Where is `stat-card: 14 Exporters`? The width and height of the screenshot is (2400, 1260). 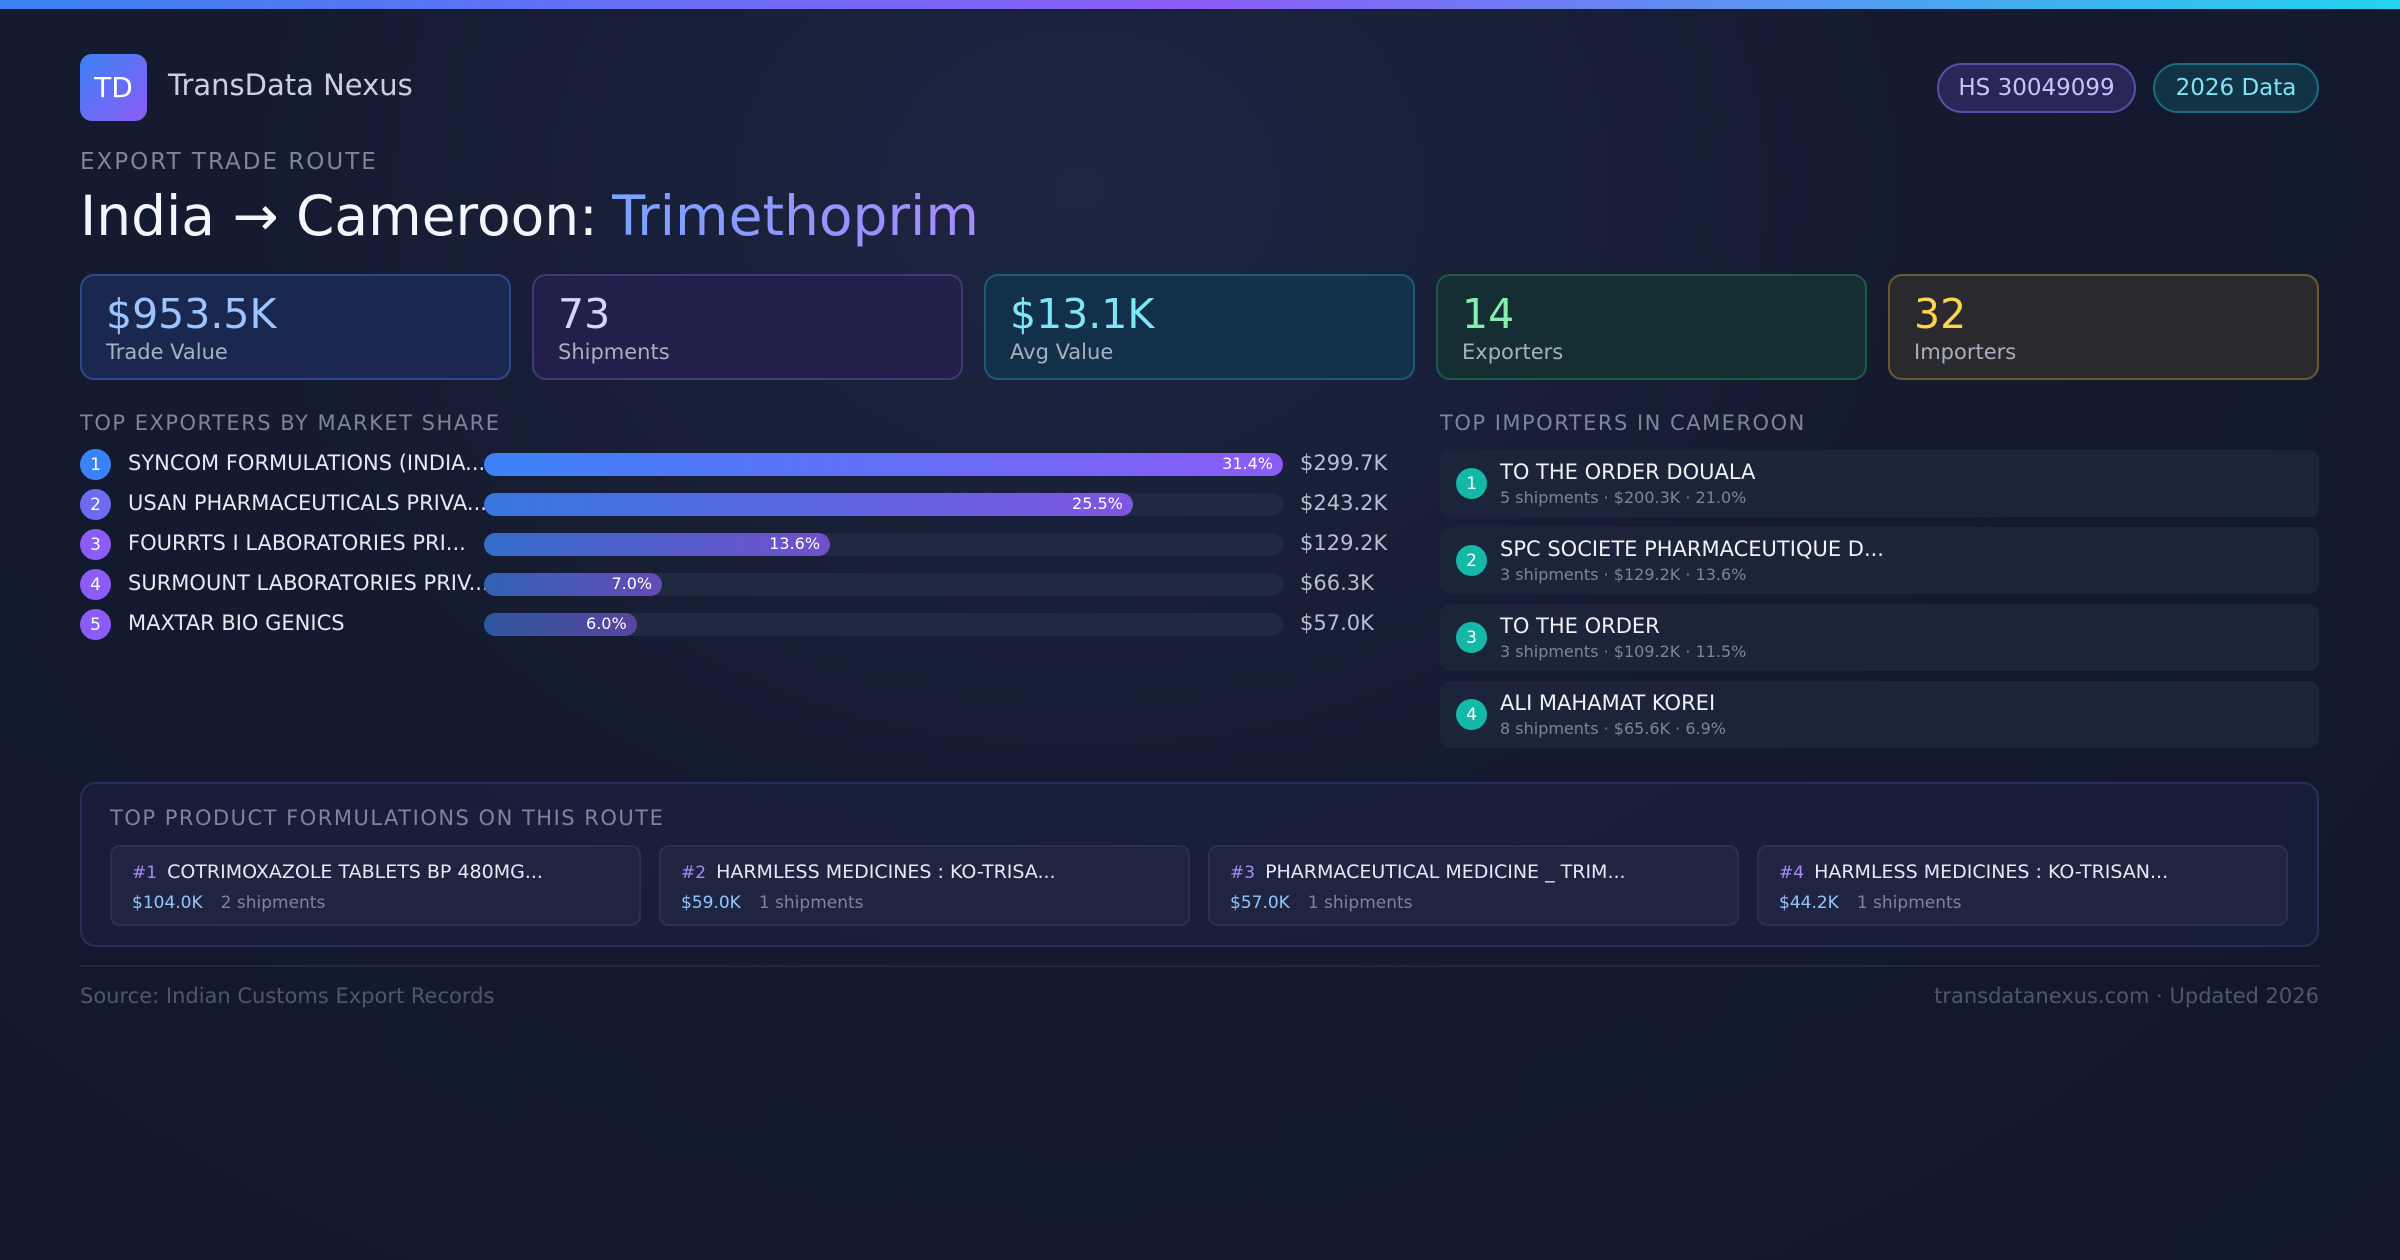
stat-card: 14 Exporters is located at coordinates (1651, 327).